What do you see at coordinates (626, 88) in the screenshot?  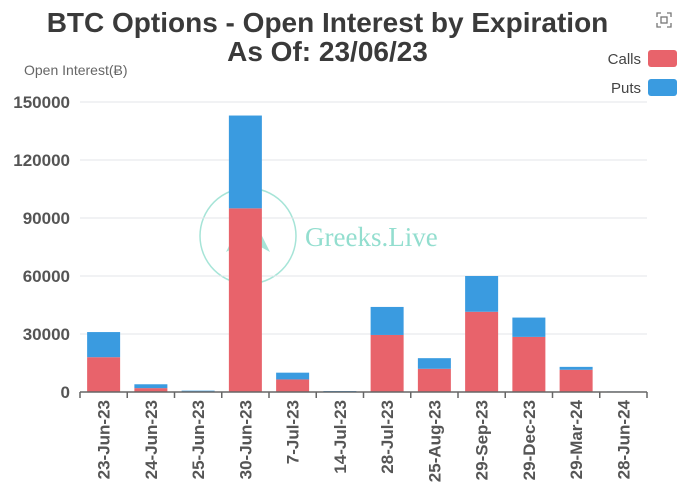 I see `legend-label: Puts` at bounding box center [626, 88].